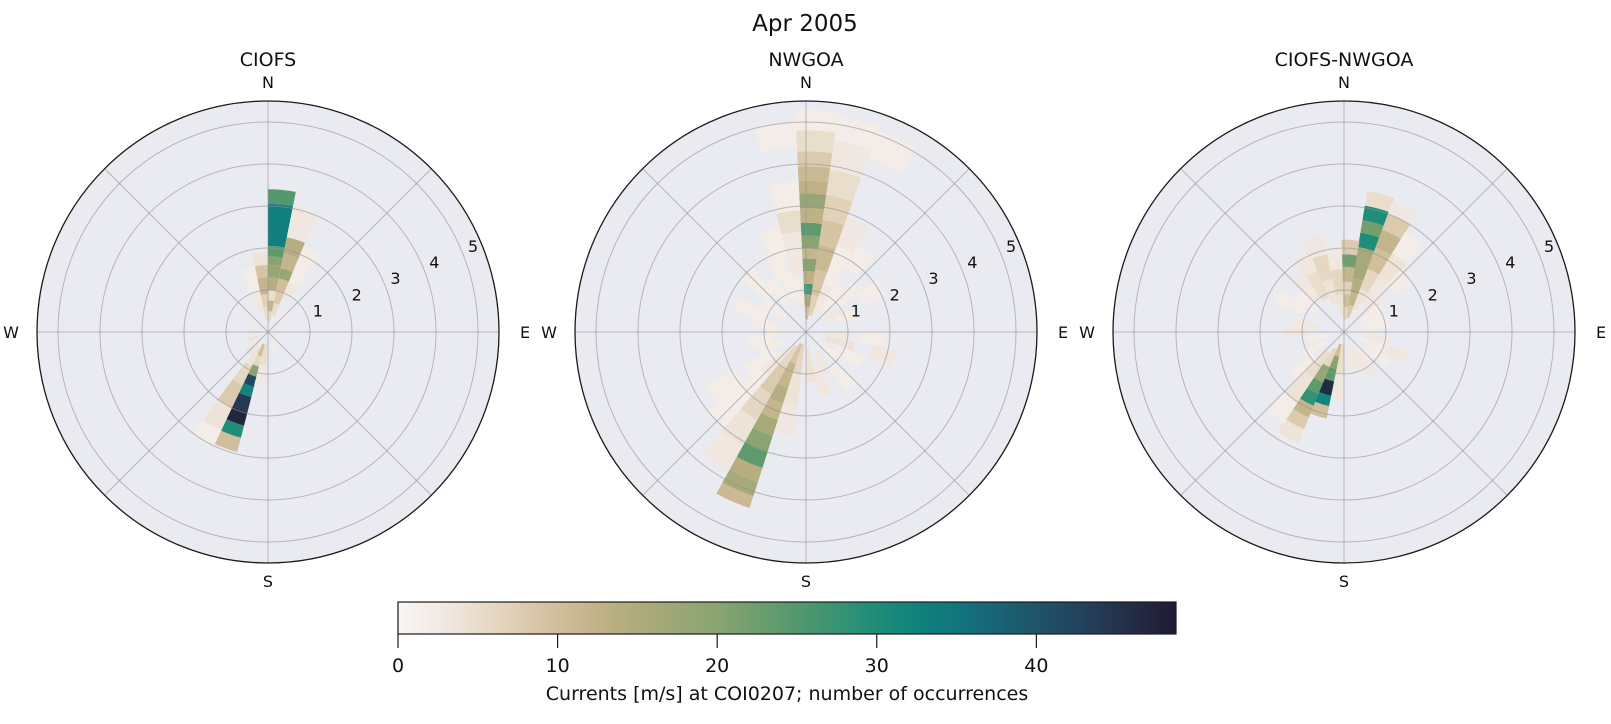 This screenshot has width=1611, height=724. Describe the element at coordinates (805, 60) in the screenshot. I see `subplot-title: NWGOA` at that location.